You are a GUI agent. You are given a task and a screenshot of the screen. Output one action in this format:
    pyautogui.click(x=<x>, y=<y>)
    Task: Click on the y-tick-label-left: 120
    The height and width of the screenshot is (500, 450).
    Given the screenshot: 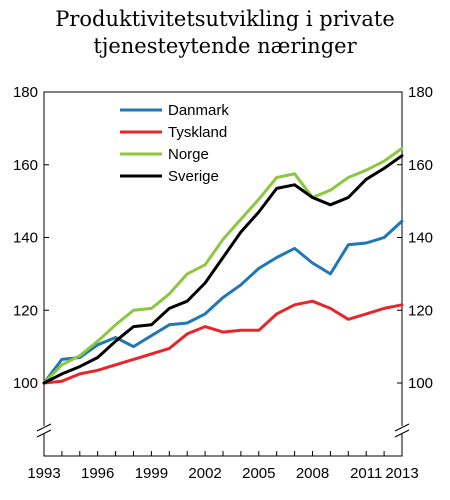 What is the action you would take?
    pyautogui.click(x=25, y=310)
    